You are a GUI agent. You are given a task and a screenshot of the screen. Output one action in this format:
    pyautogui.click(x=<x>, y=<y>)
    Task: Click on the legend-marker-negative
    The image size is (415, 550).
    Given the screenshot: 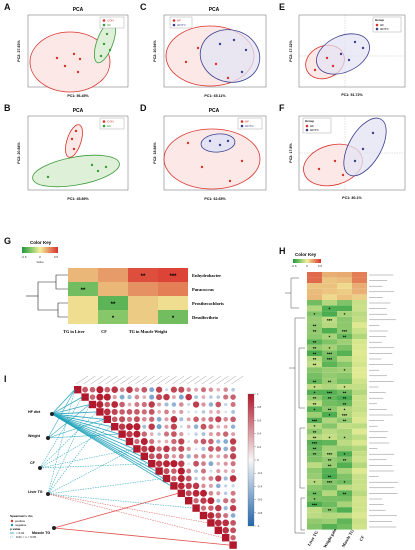 What is the action you would take?
    pyautogui.click(x=12, y=525)
    